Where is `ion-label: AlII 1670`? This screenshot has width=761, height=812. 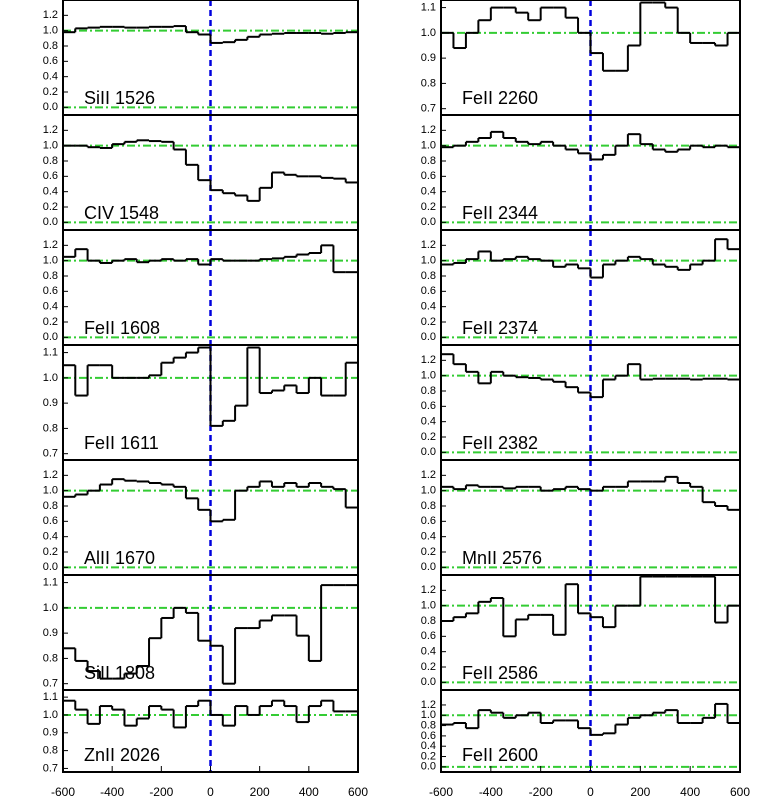
ion-label: AlII 1670 is located at coordinates (119, 558).